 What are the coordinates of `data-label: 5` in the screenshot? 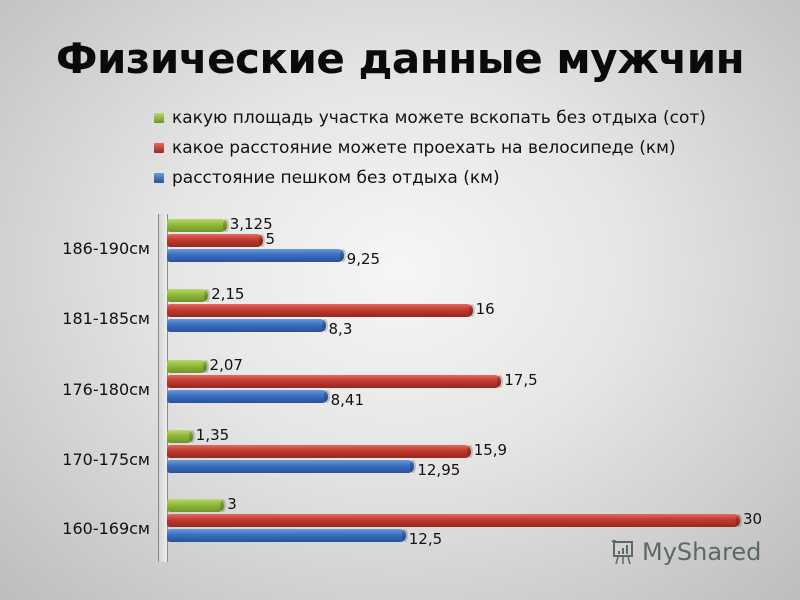 It's located at (270, 239).